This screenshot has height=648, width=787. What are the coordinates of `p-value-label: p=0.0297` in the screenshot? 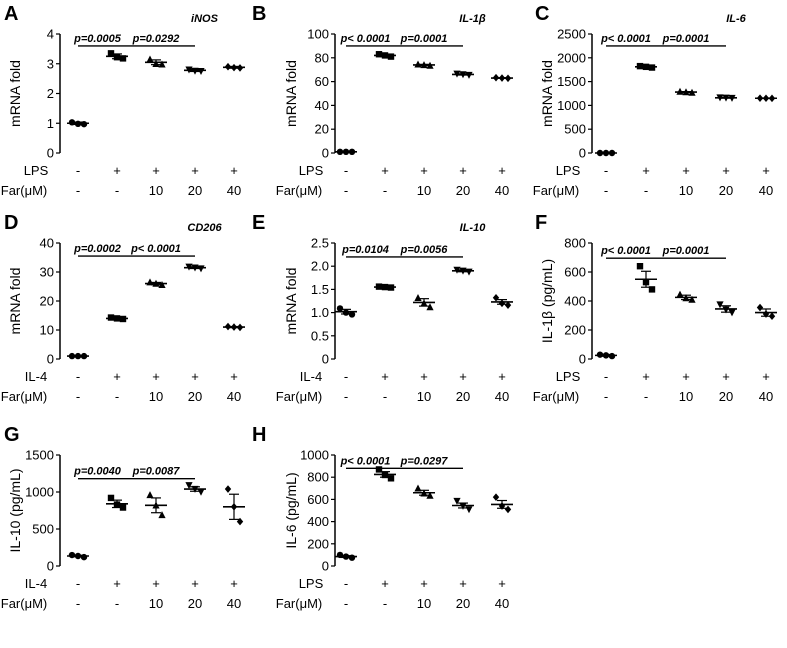 It's located at (424, 461).